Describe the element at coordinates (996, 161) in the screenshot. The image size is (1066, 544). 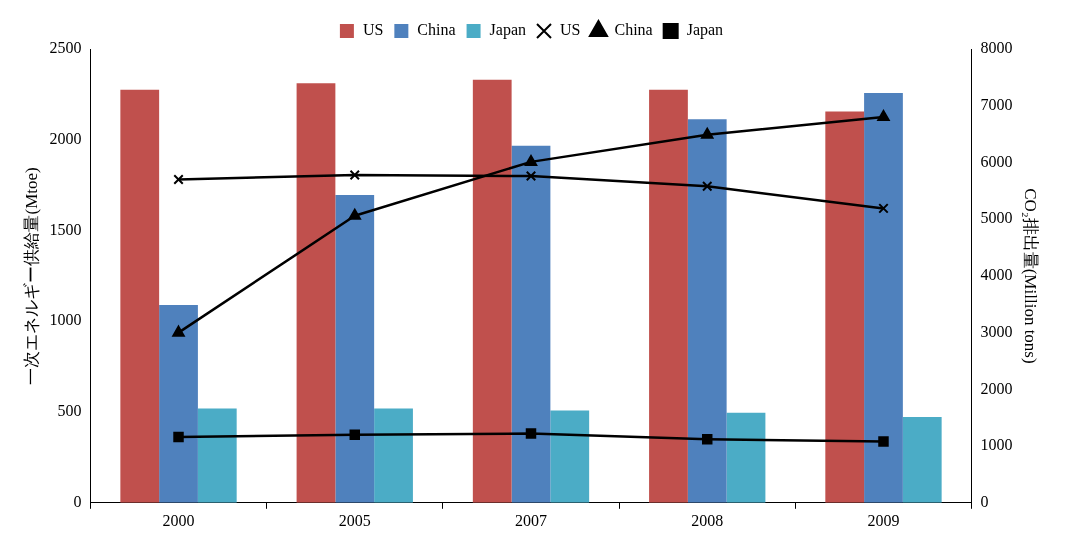
I see `y2-tick-label: 6000` at that location.